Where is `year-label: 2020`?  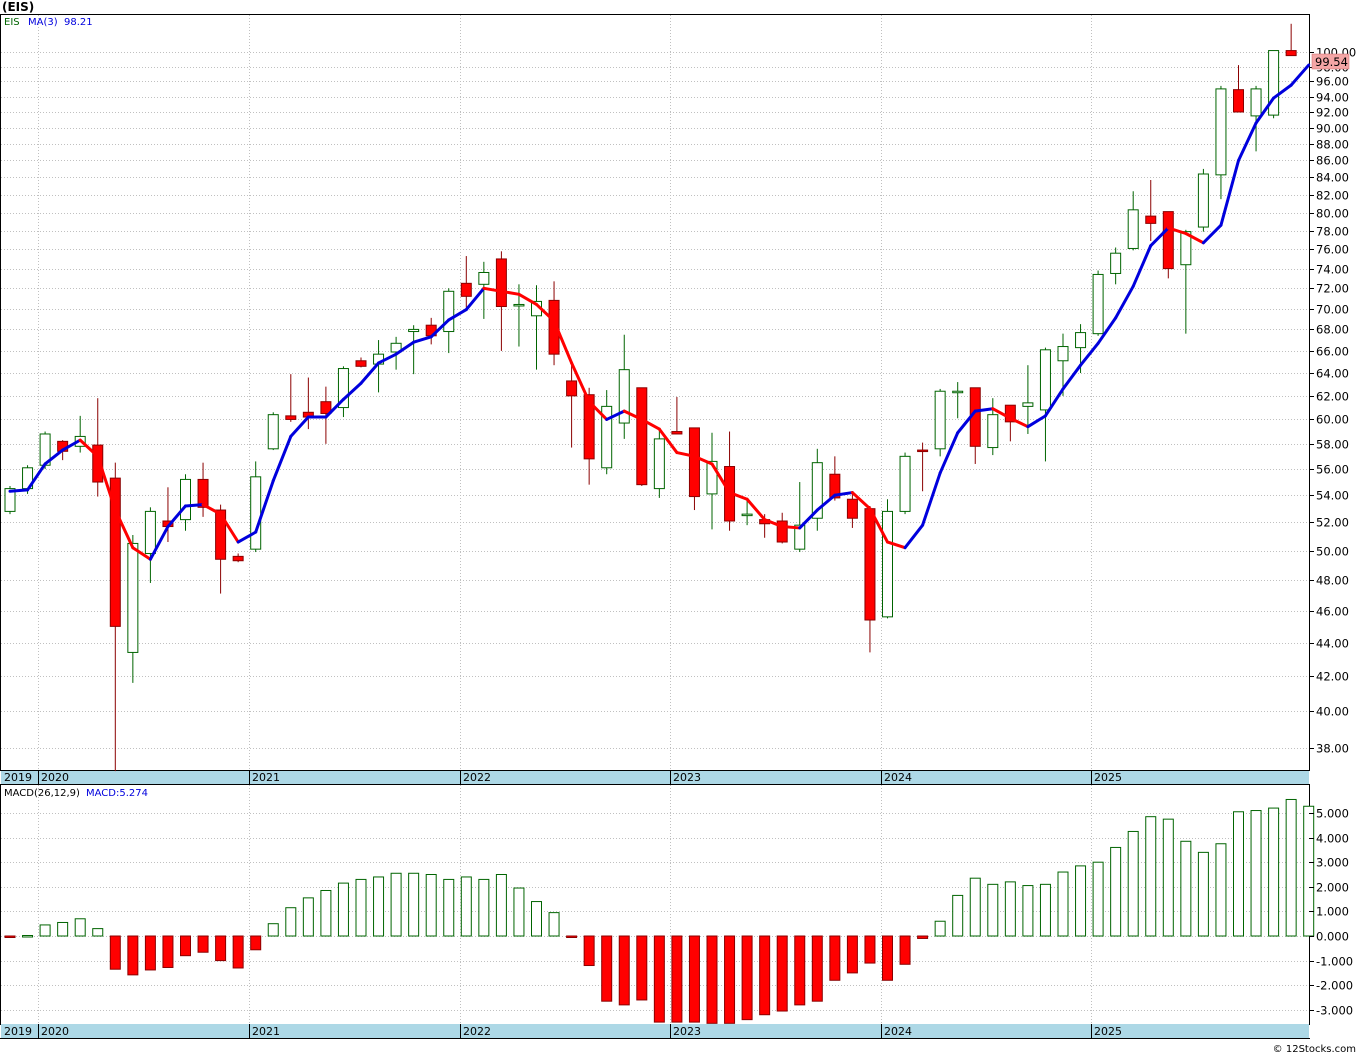
year-label: 2020 is located at coordinates (55, 1031).